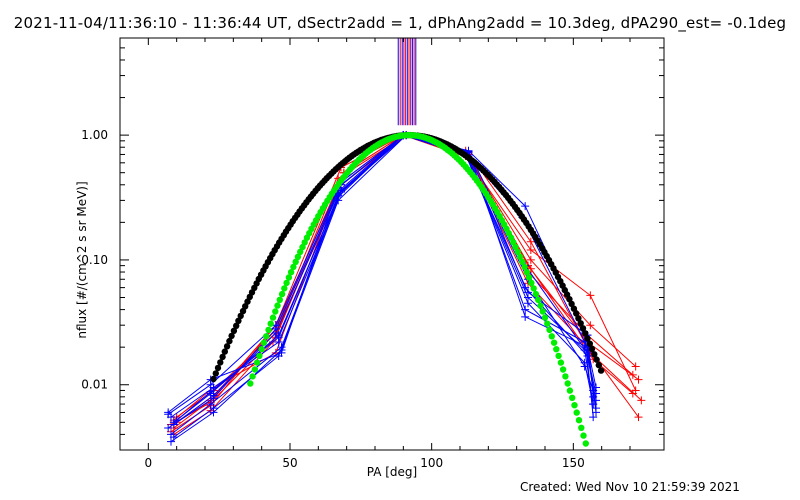  What do you see at coordinates (407, 82) in the screenshot?
I see `vertical-lines-group` at bounding box center [407, 82].